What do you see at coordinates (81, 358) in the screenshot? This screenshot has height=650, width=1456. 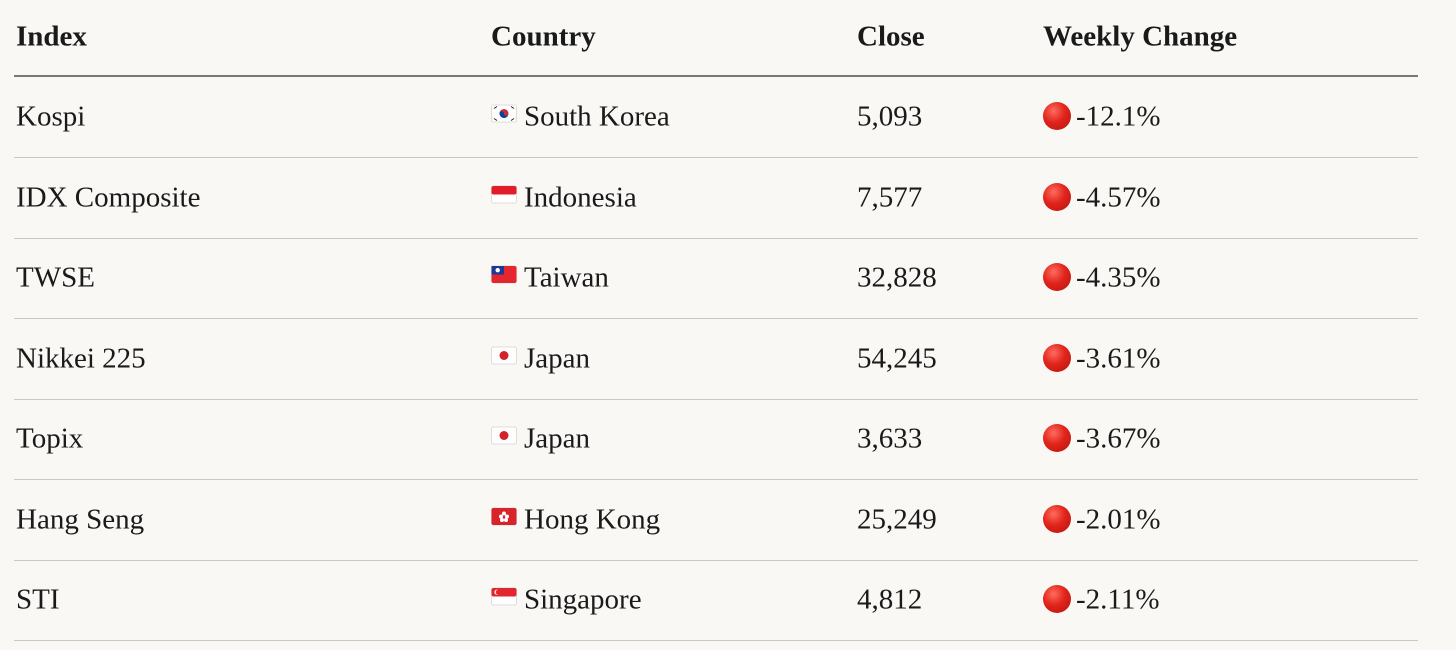 I see `index-name: Nikkei 225` at bounding box center [81, 358].